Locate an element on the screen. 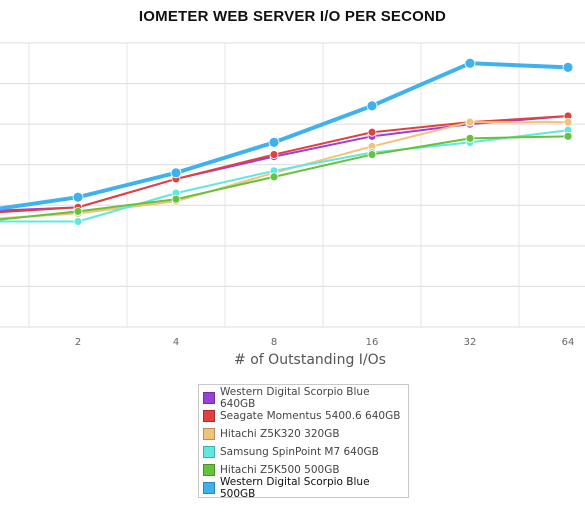  x-tick-label: 2 is located at coordinates (78, 341).